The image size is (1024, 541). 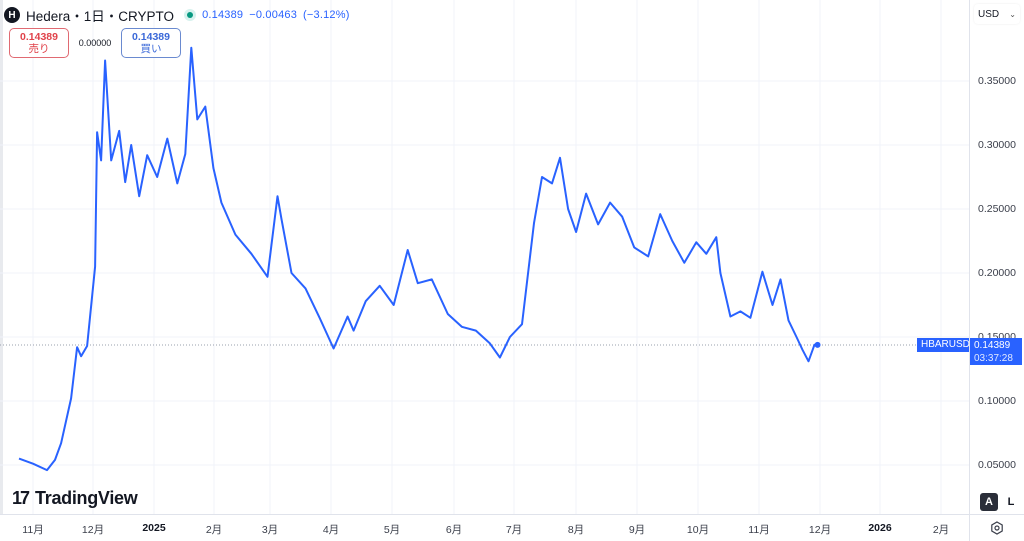 I want to click on scale-buttons: A L, so click(x=1000, y=502).